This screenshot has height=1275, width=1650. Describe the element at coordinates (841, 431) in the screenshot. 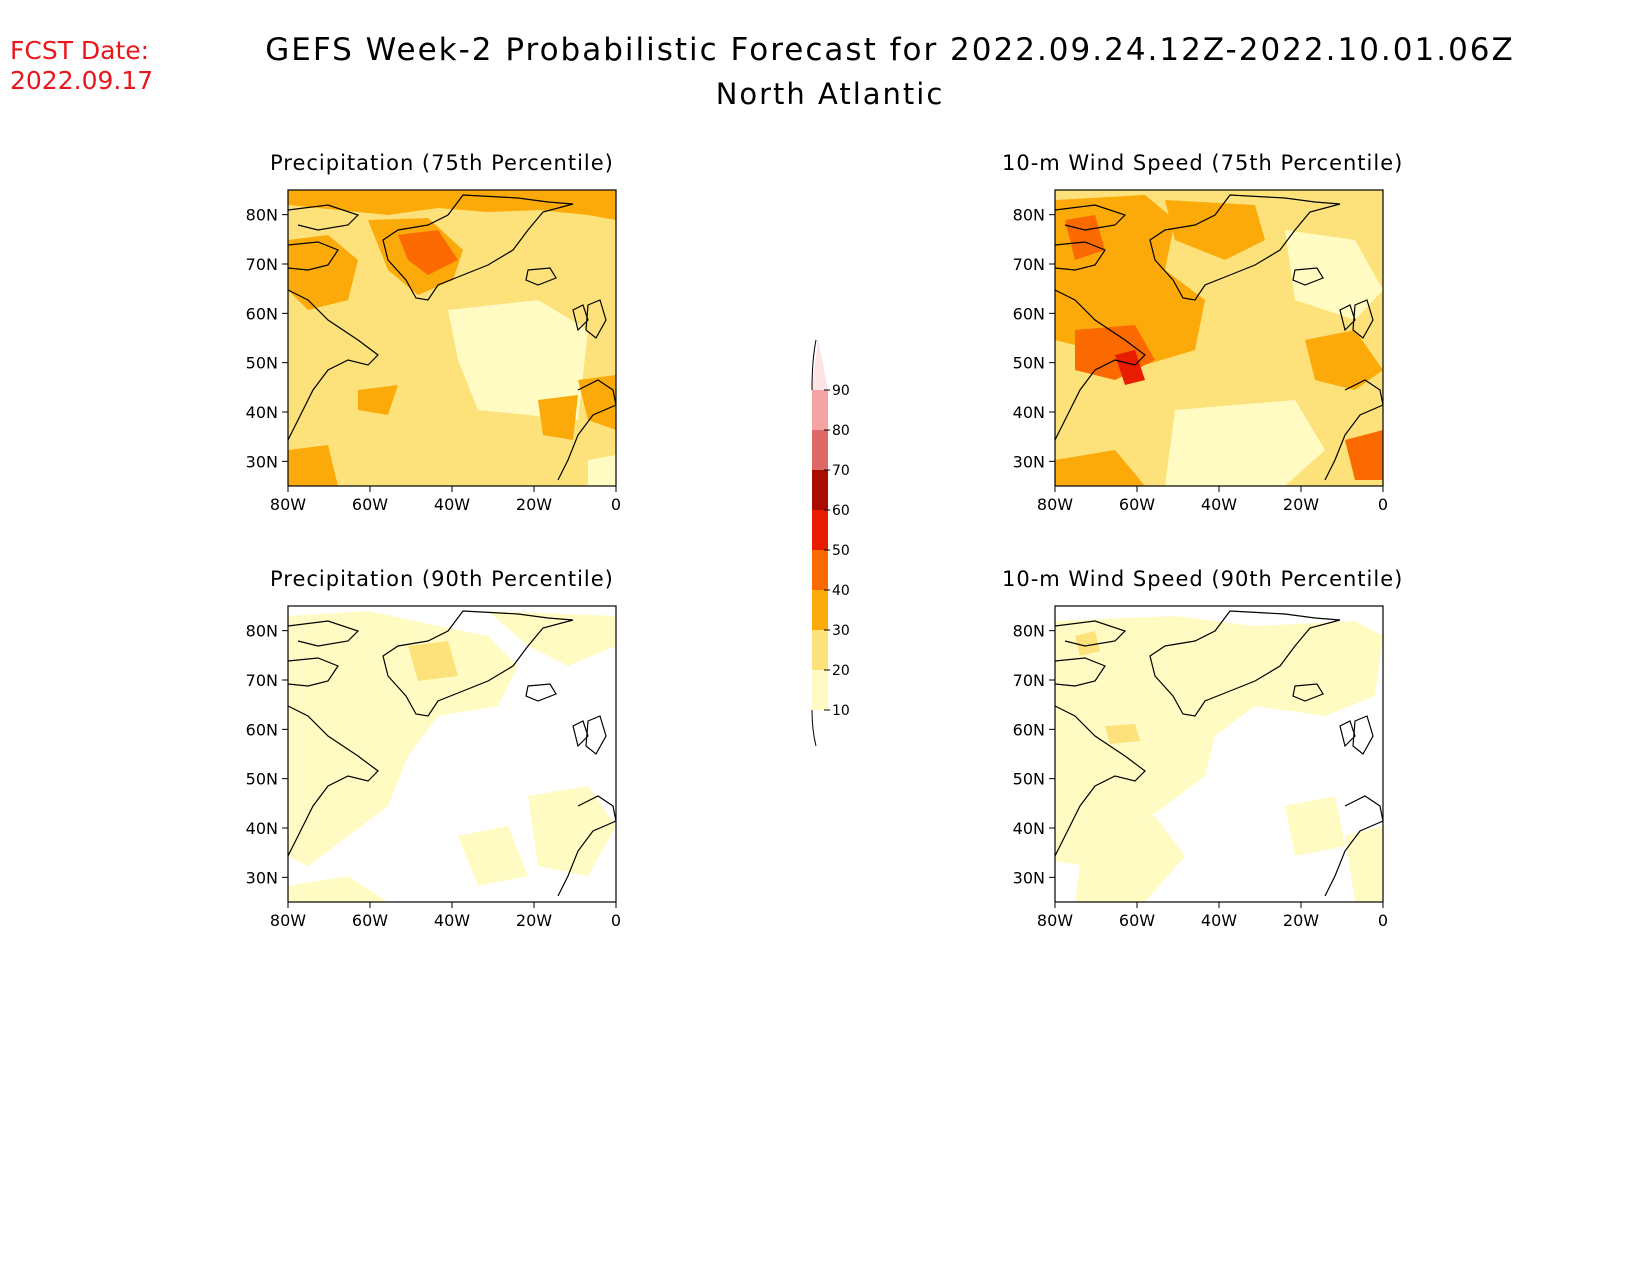

I see `colorbar-tick-label: 80` at that location.